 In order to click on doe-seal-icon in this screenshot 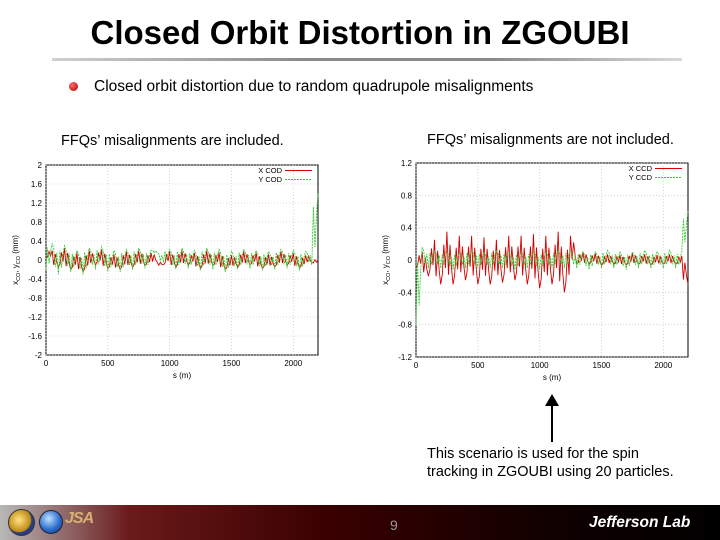, I will do `click(21, 522)`.